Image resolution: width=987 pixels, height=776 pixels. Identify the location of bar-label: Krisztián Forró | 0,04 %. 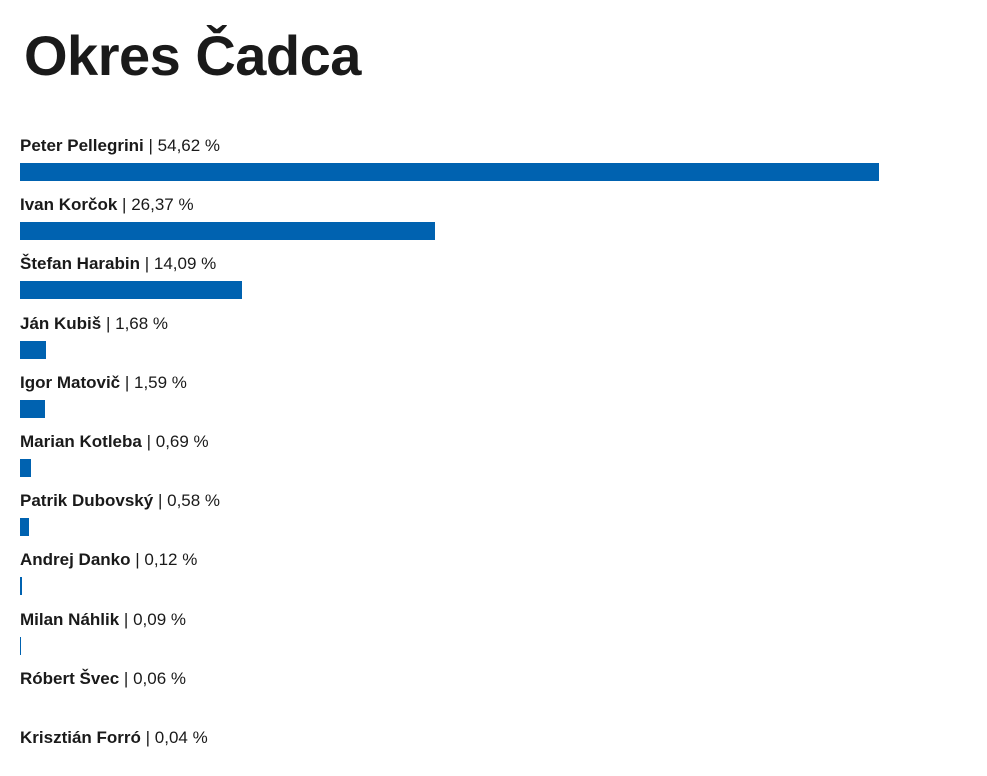
(114, 738).